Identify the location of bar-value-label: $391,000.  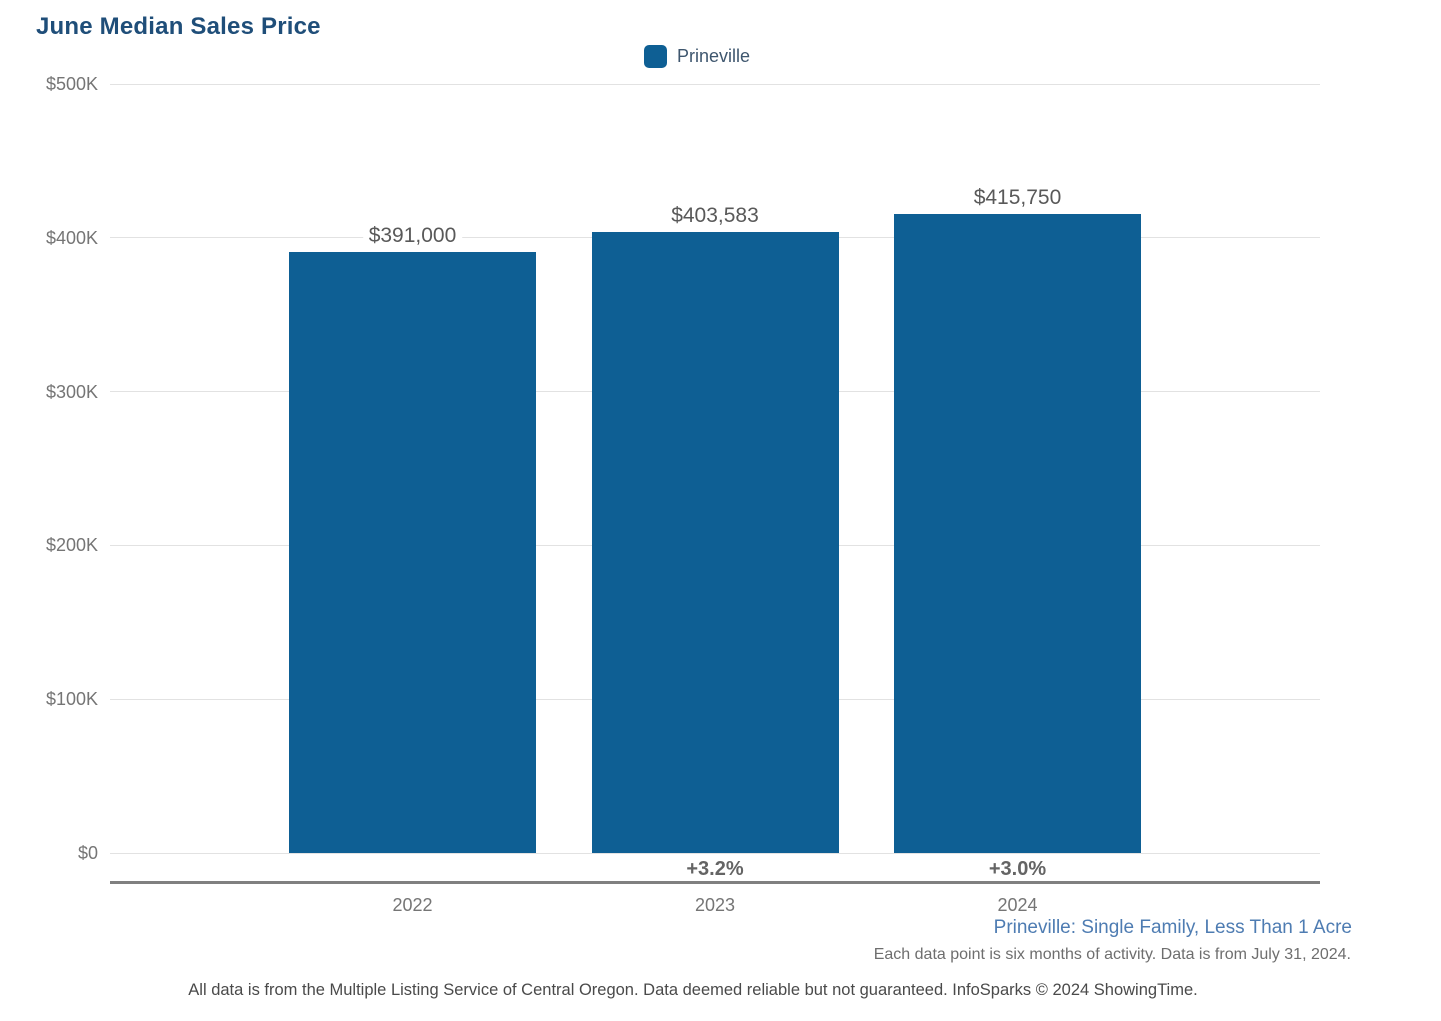
(412, 235).